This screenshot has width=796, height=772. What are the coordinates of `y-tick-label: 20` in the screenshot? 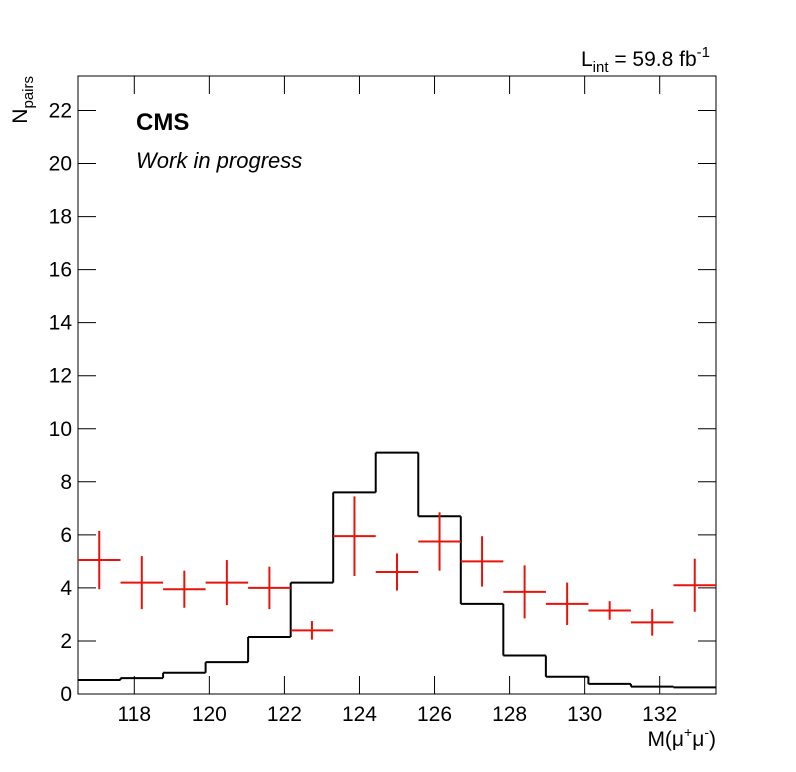 It's located at (60, 164).